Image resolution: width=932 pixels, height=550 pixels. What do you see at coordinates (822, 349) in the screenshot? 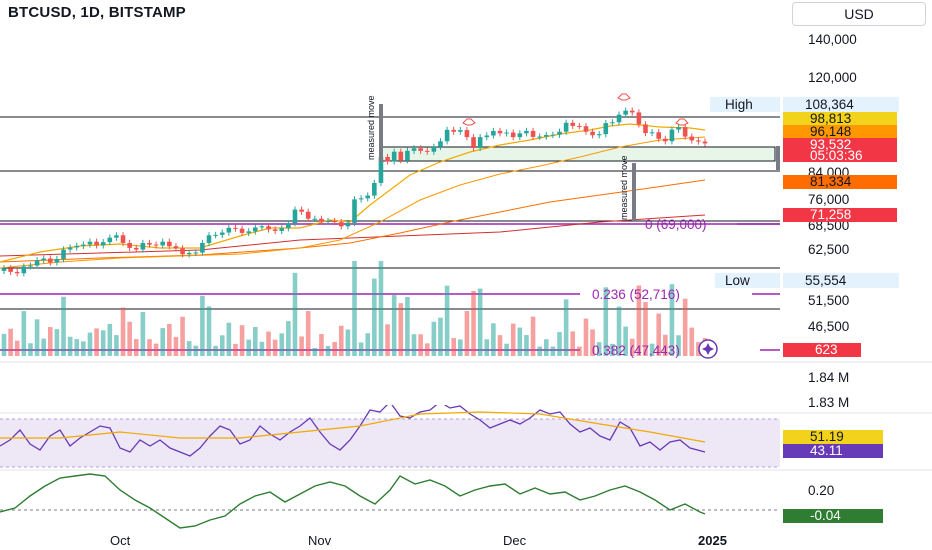
I see `volume-tag: 623` at bounding box center [822, 349].